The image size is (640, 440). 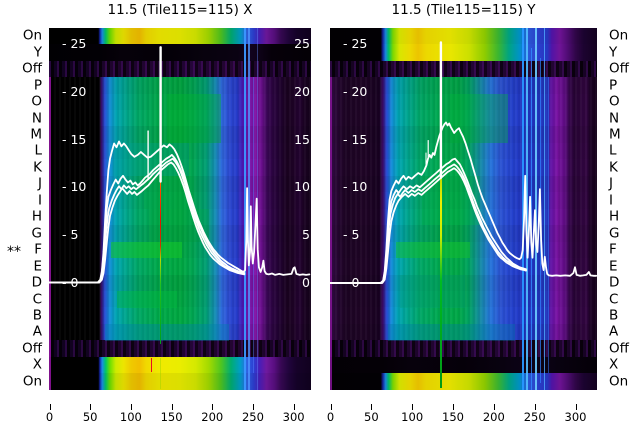 I want to click on x-tick-label-0: 0, so click(x=330, y=417).